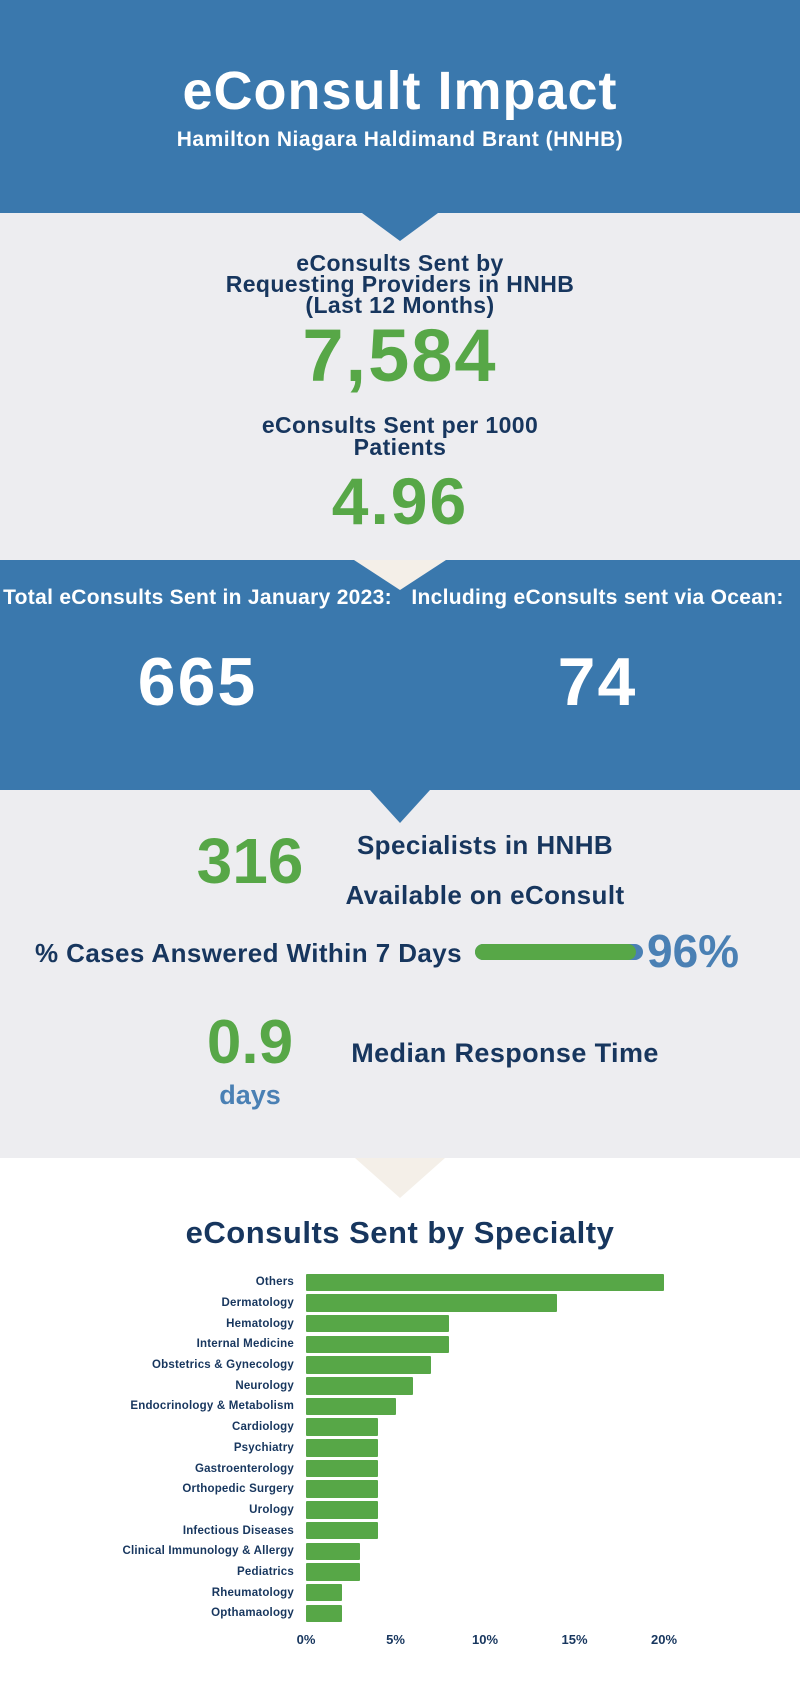 This screenshot has height=1700, width=800. What do you see at coordinates (597, 682) in the screenshot?
I see `ocean-value: 74` at bounding box center [597, 682].